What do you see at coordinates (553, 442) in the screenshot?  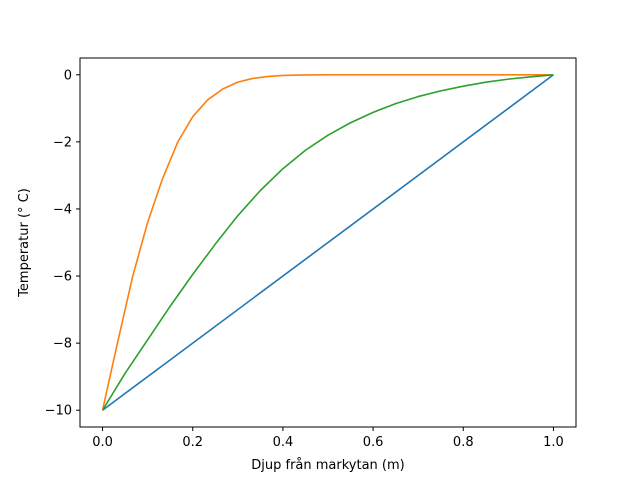 I see `x-tick-label: 1.0` at bounding box center [553, 442].